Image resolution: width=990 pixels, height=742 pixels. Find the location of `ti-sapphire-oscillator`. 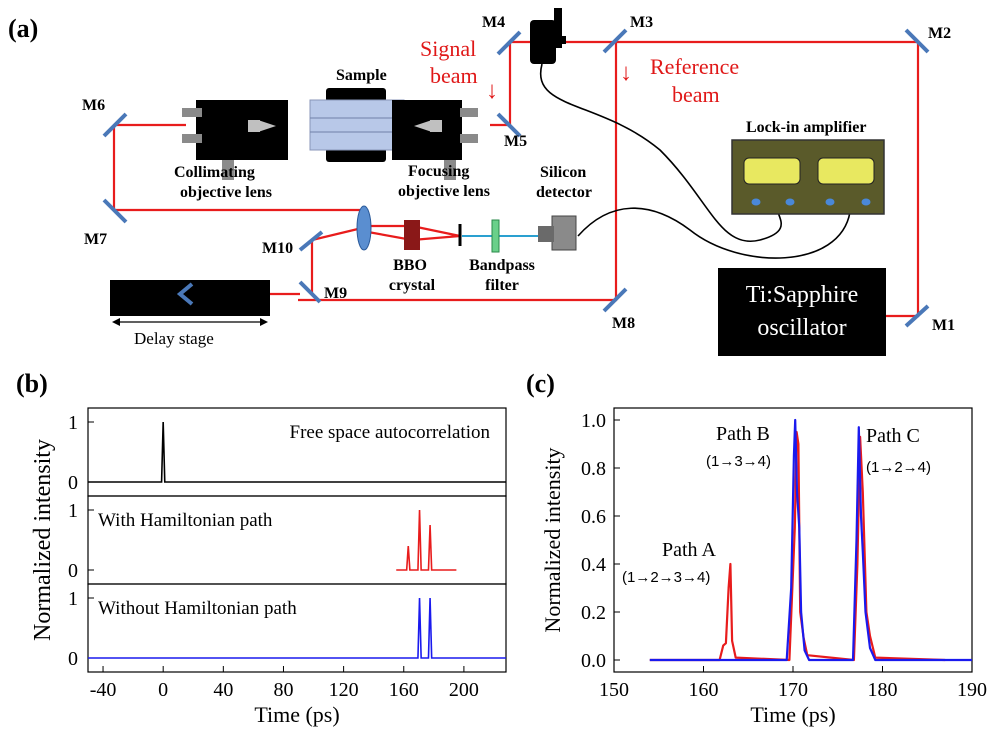

ti-sapphire-oscillator is located at coordinates (802, 312).